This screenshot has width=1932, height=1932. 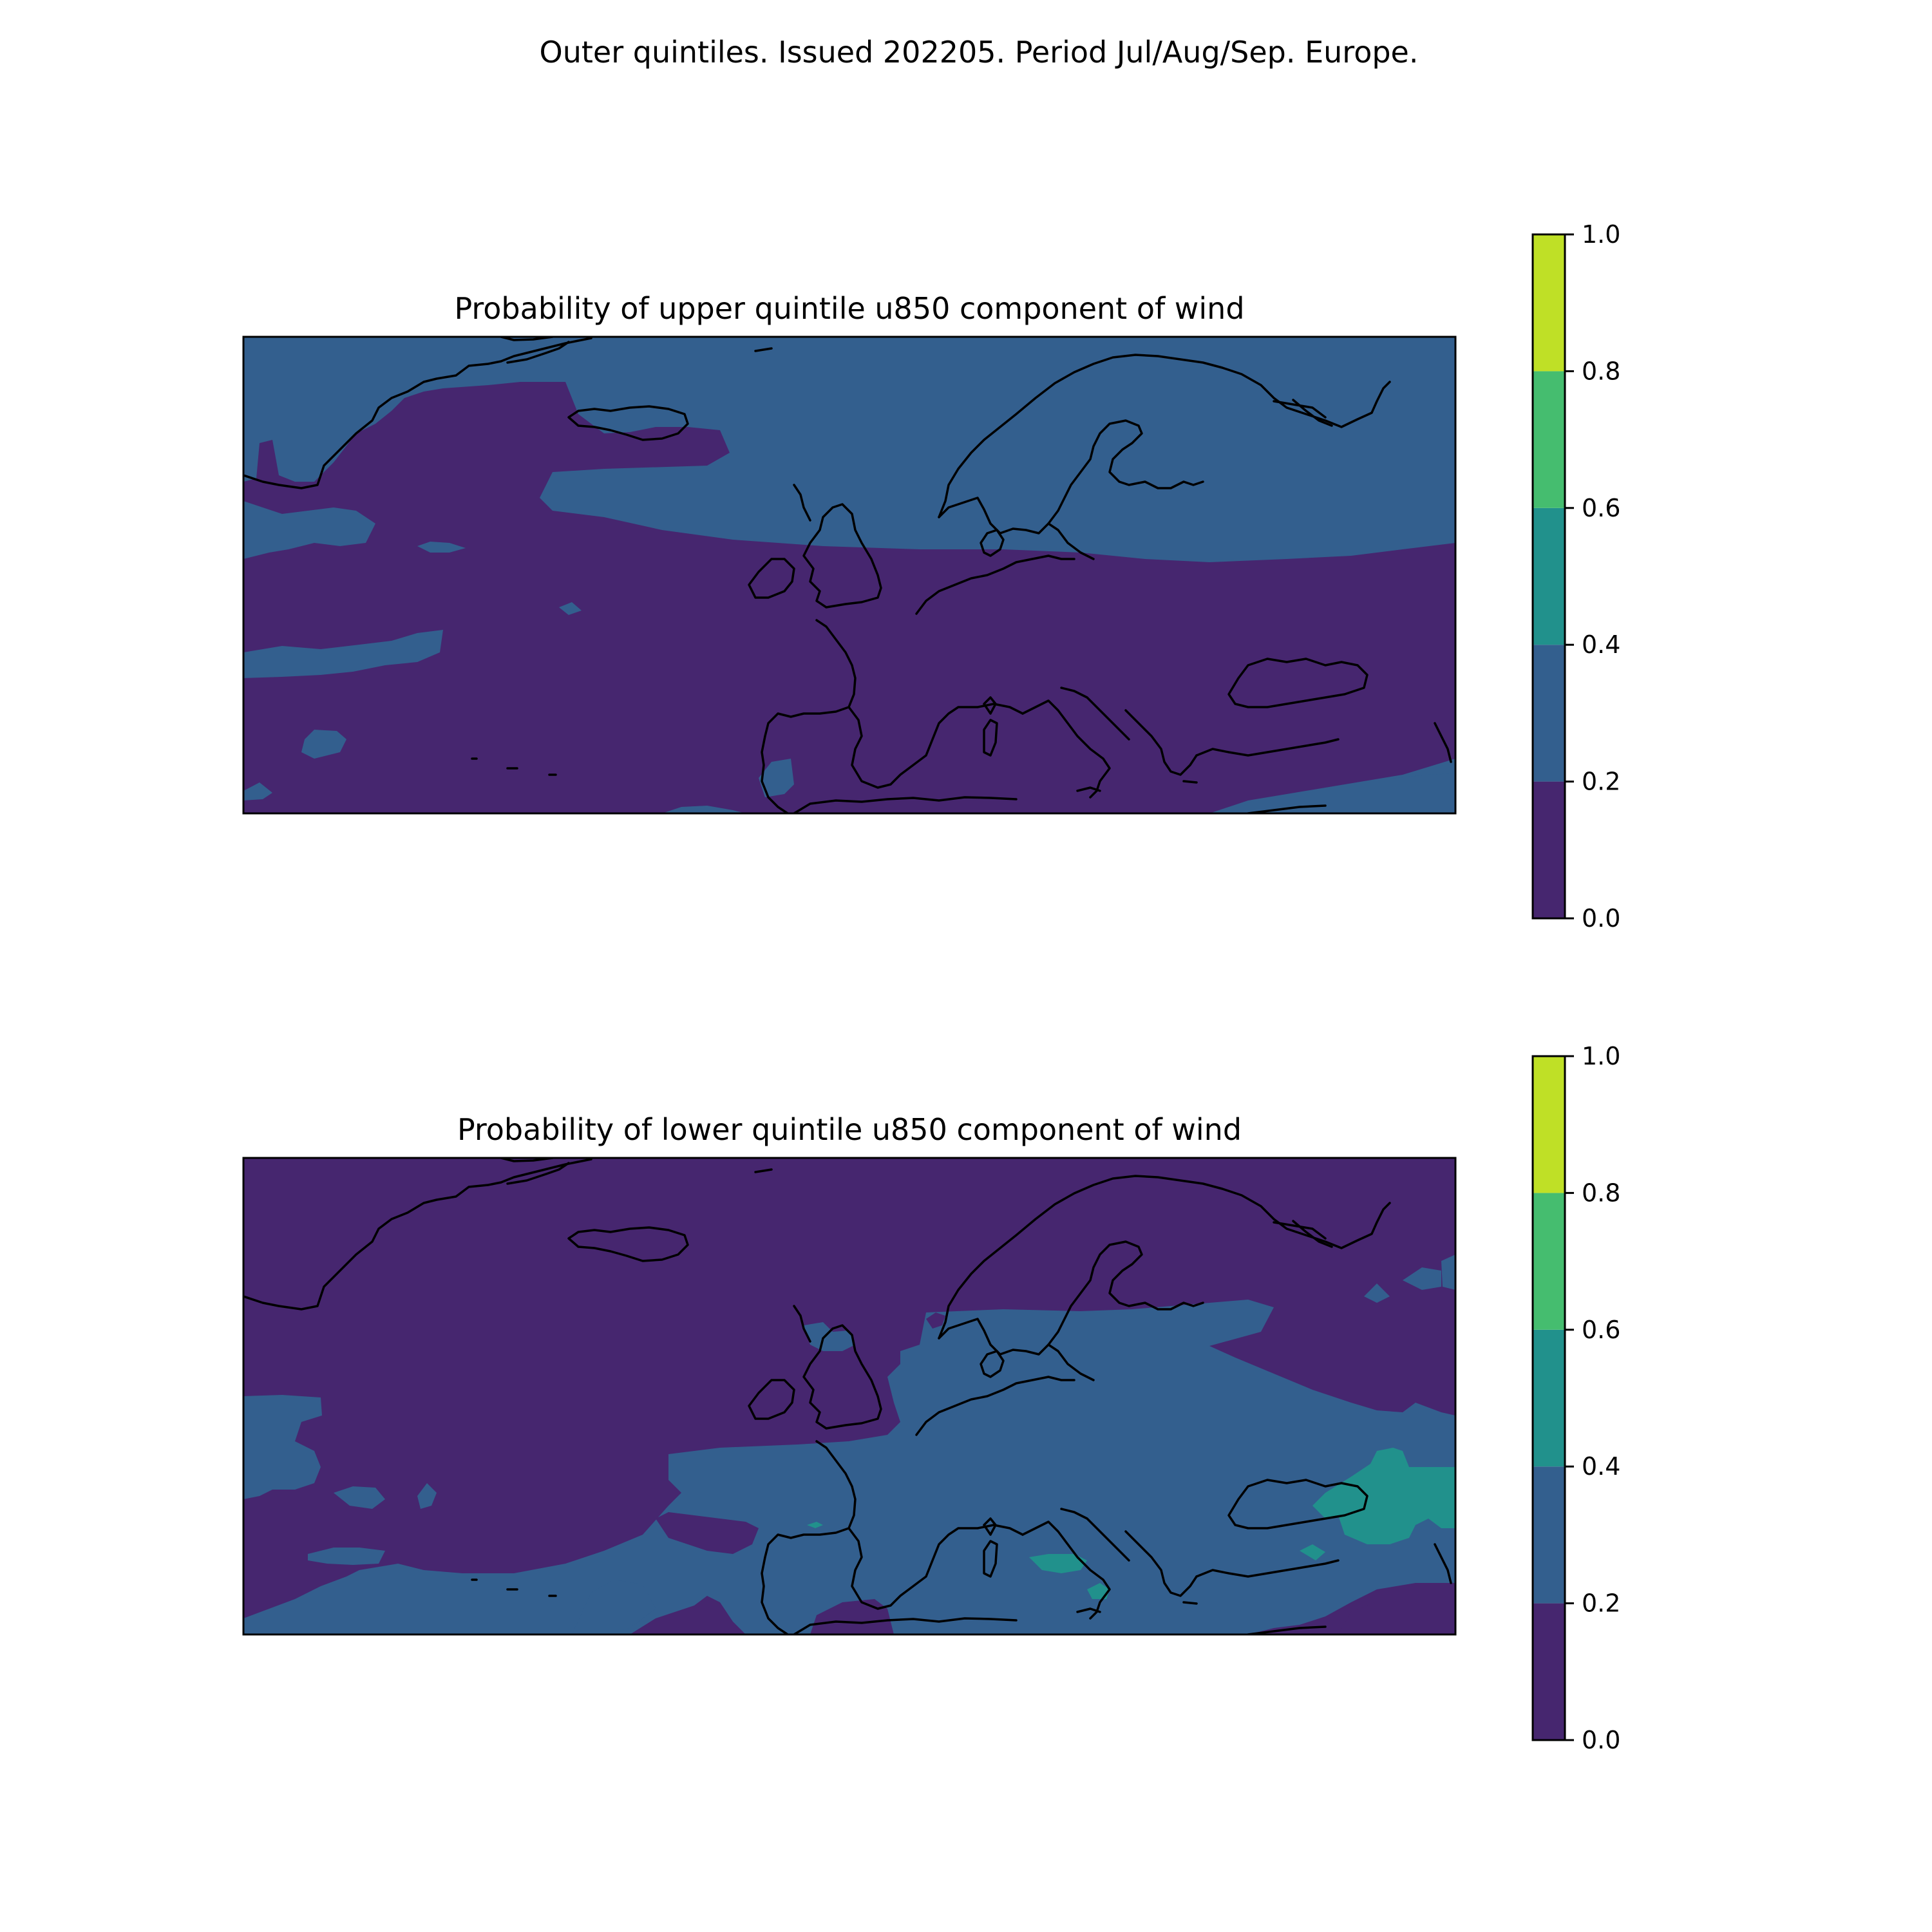 I want to click on upper-colorbar-frame, so click(x=1548, y=576).